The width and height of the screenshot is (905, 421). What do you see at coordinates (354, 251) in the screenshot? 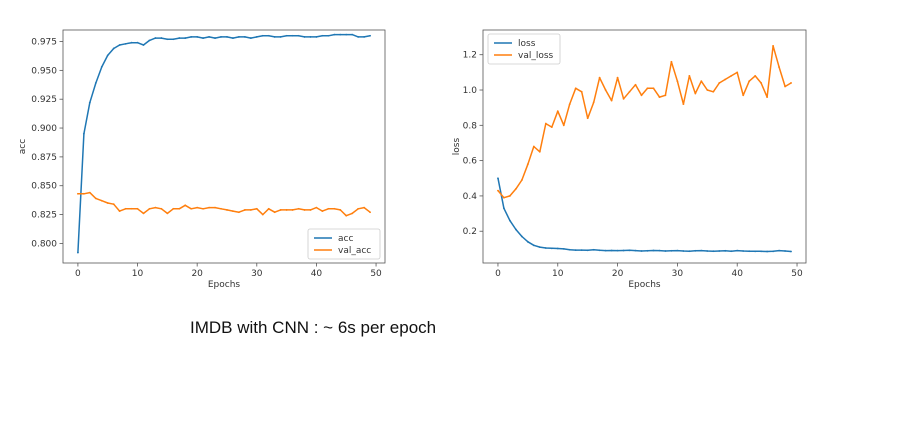
I see `legend-label-val_acc: val_acc` at bounding box center [354, 251].